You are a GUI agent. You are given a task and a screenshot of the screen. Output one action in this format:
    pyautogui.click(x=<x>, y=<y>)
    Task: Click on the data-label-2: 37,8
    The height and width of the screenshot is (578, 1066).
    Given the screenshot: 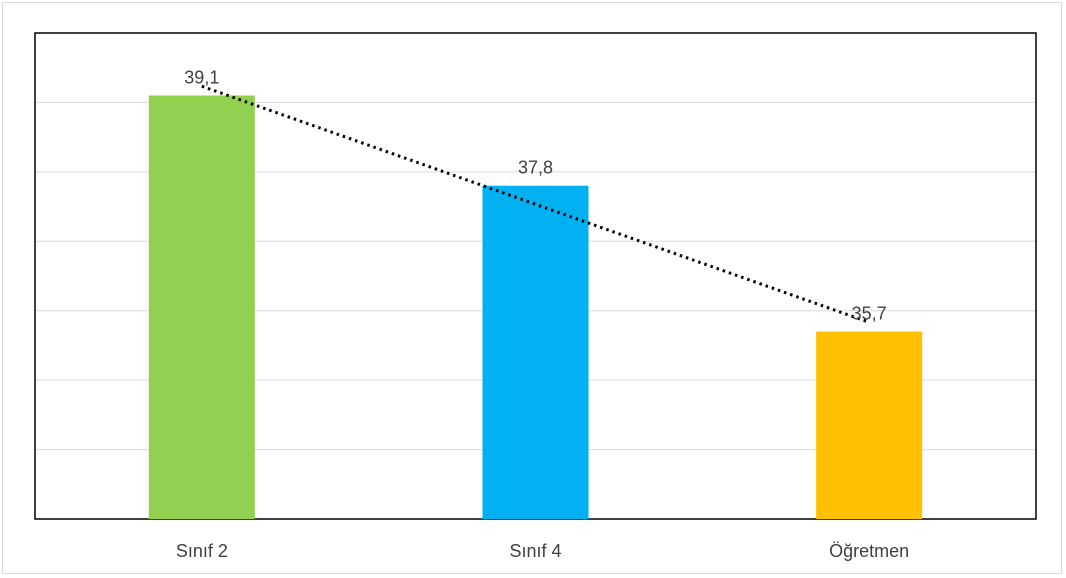 What is the action you would take?
    pyautogui.click(x=535, y=168)
    